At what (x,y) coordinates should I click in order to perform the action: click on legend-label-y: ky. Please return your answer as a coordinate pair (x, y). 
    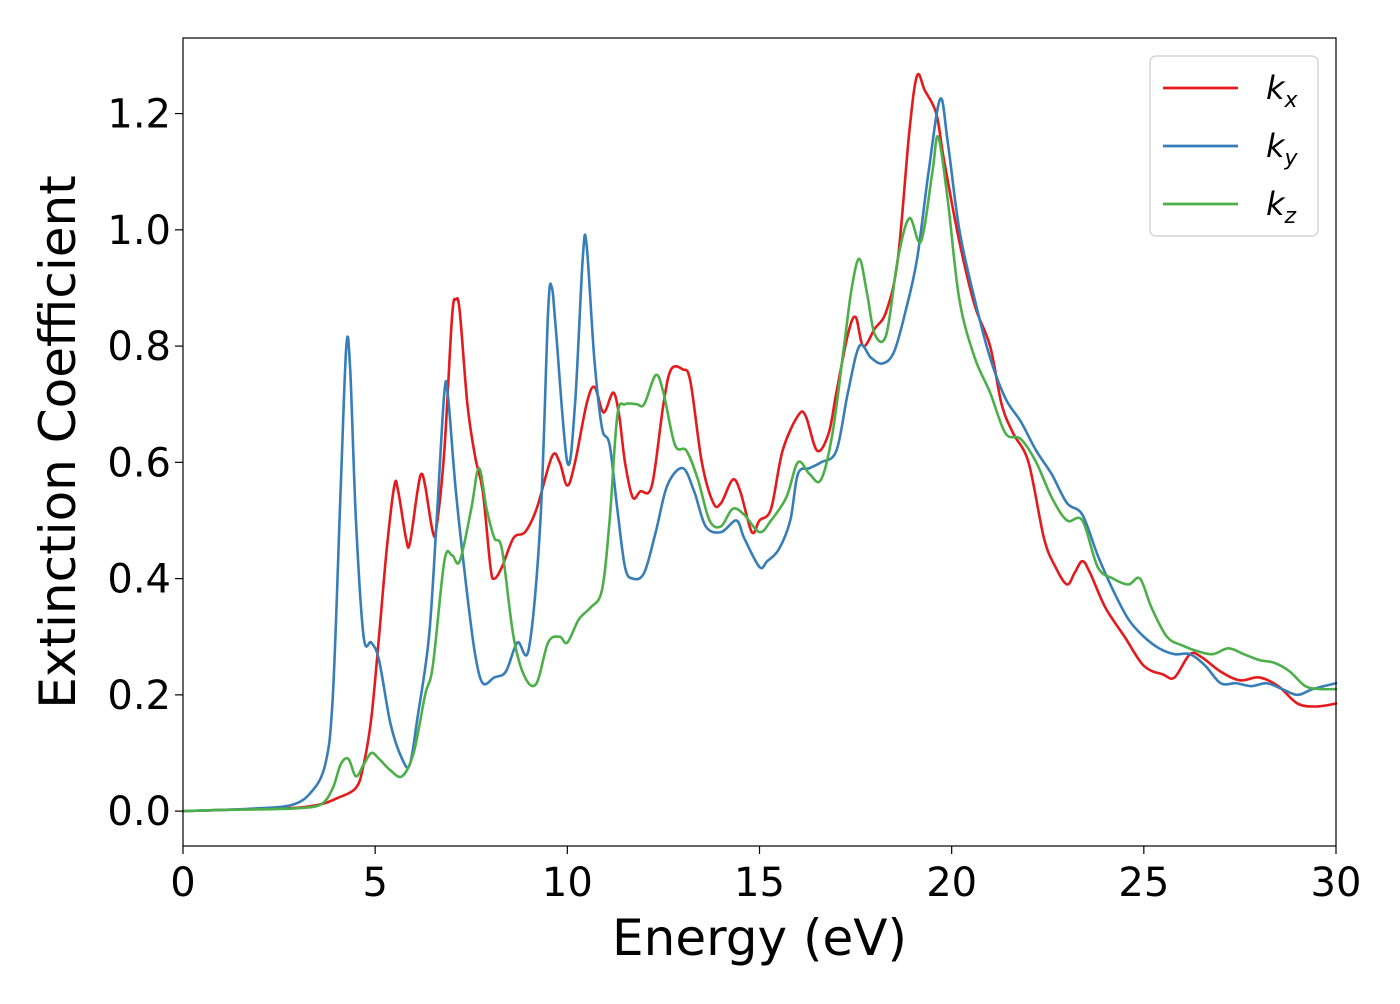
    Looking at the image, I should click on (1282, 149).